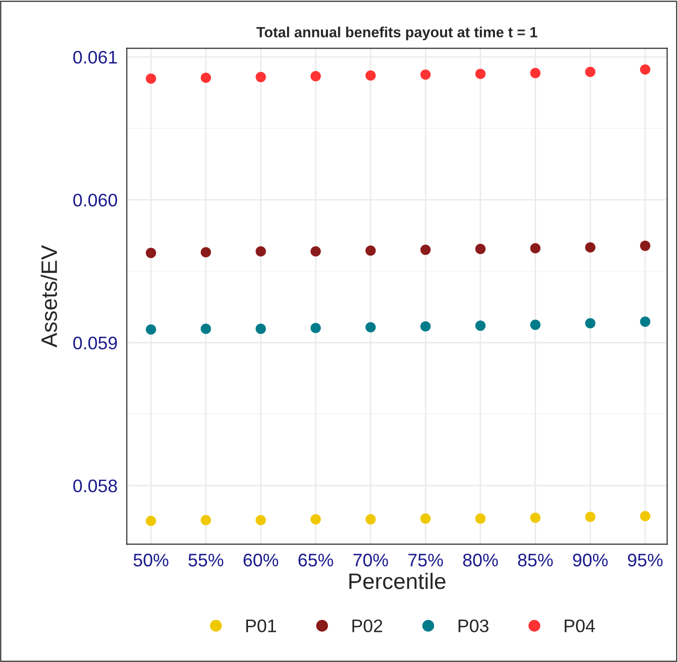 The image size is (678, 662). I want to click on y-tick-label: 0.058, so click(95, 486).